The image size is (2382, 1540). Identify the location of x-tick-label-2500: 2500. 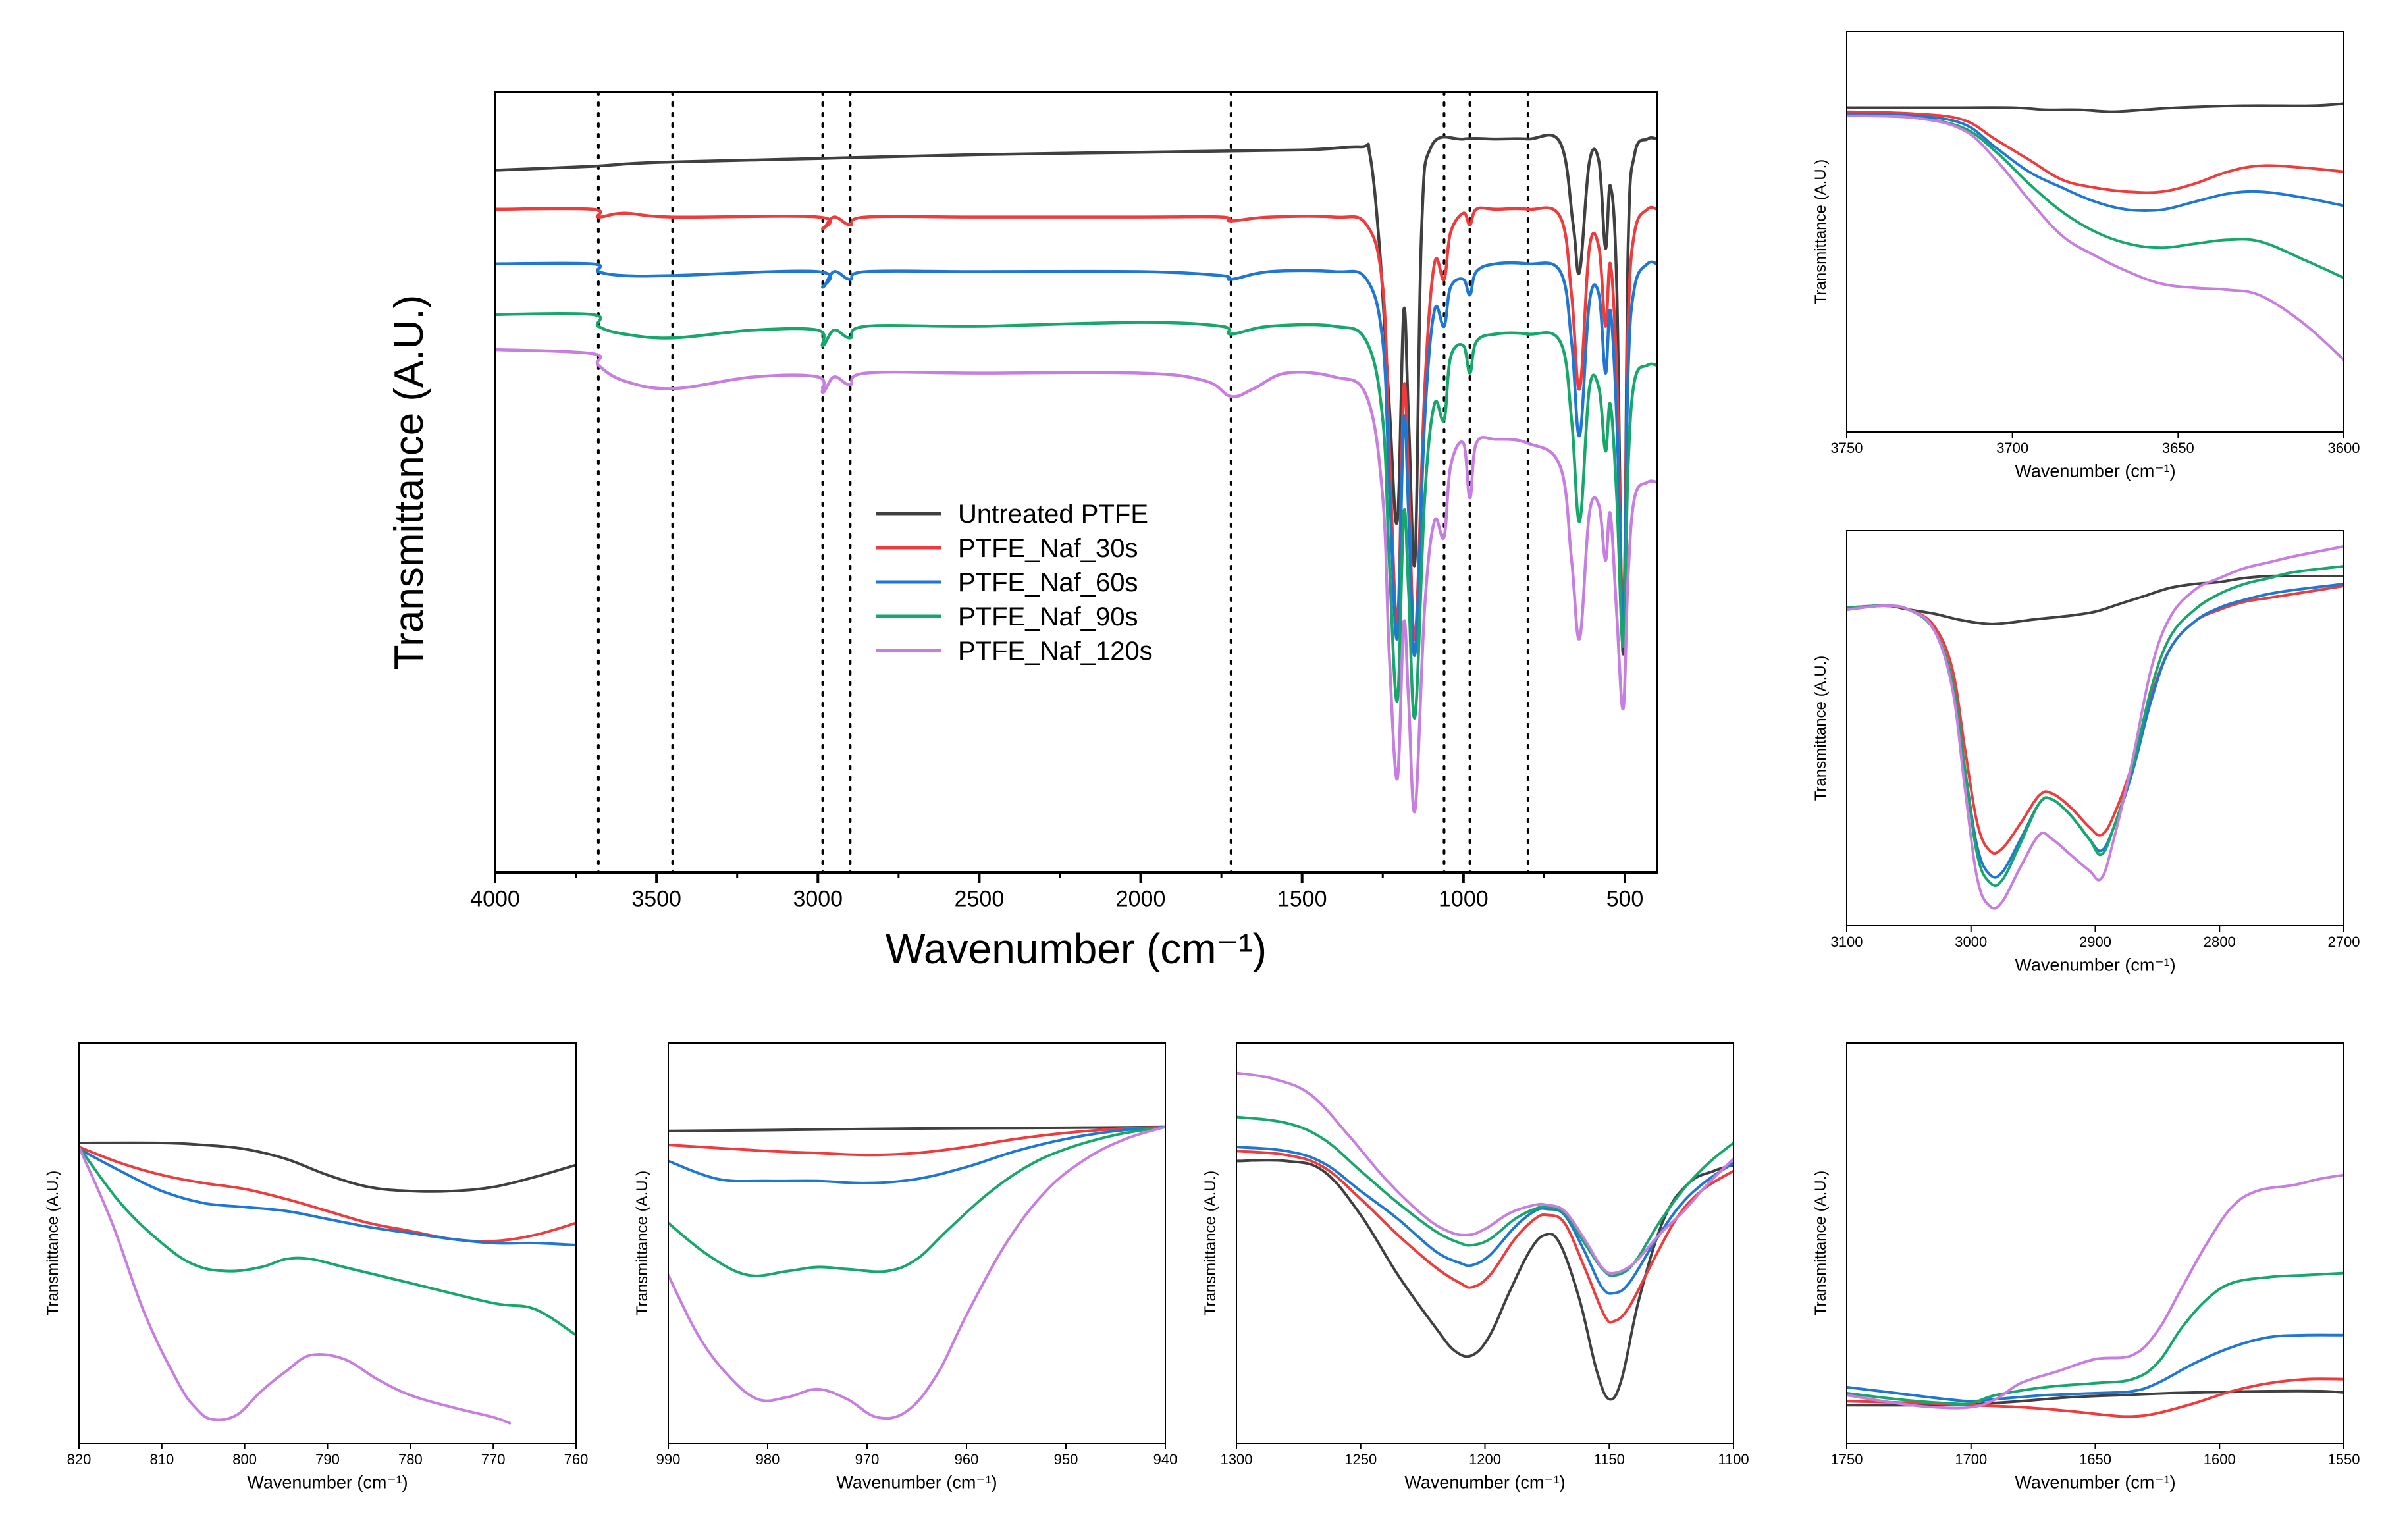
(980, 899).